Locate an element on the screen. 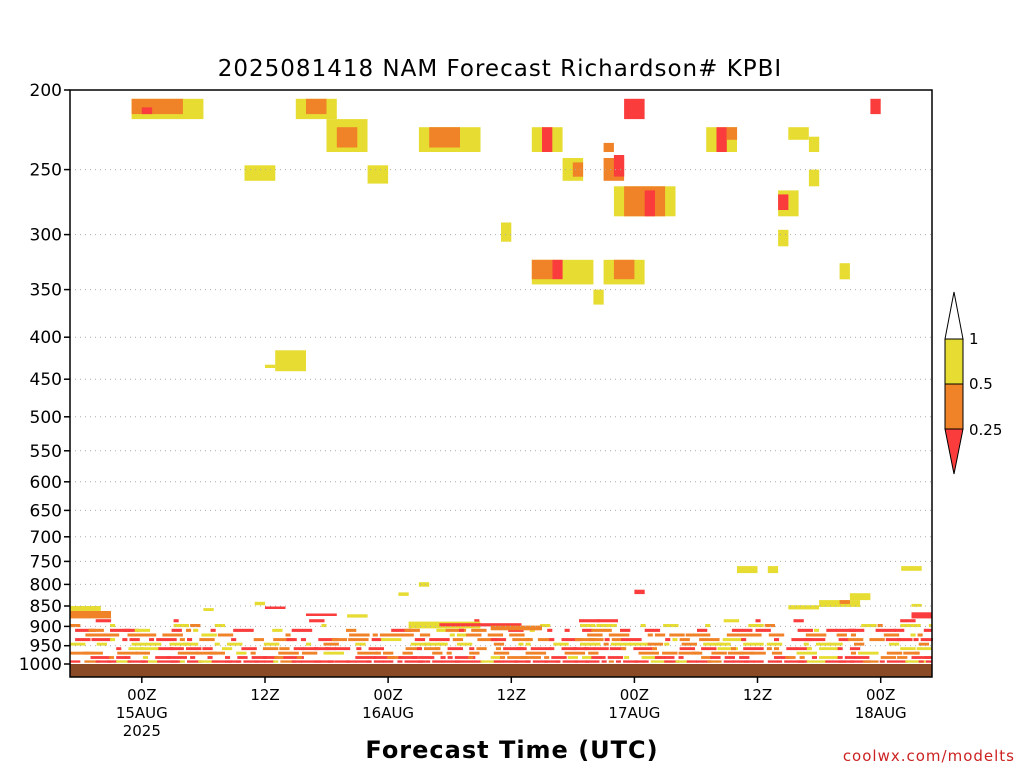  chart-title: 2025081418 NAM Forecast Richardson# KPBI is located at coordinates (500, 69).